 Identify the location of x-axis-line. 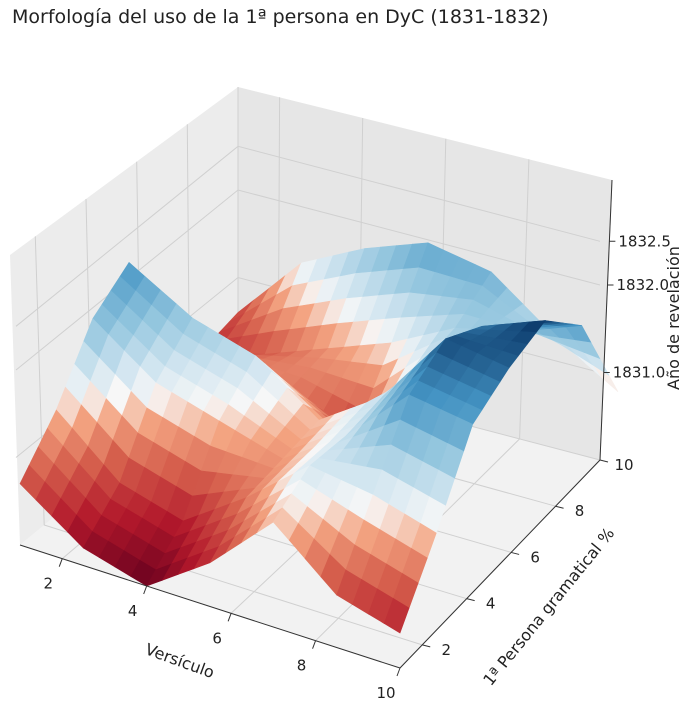
(210, 606).